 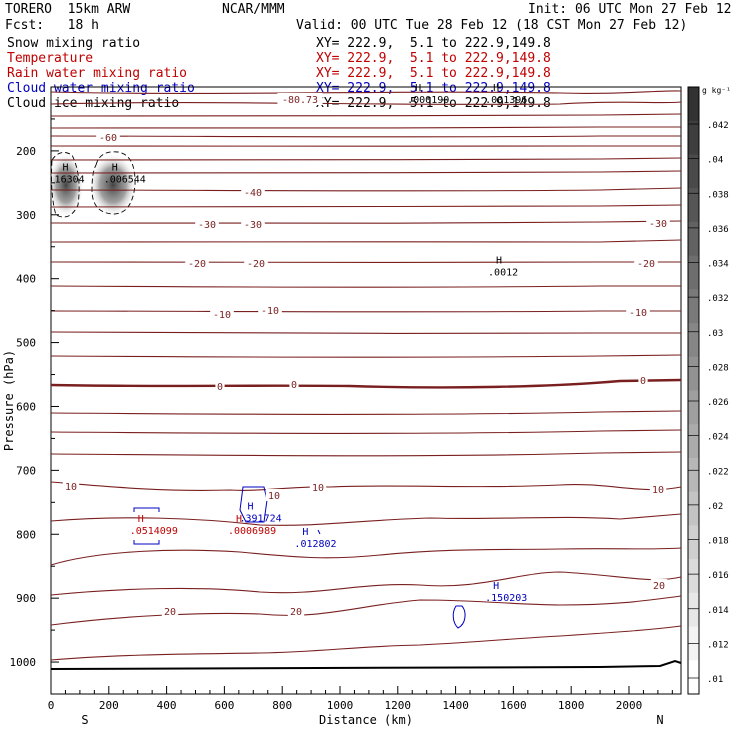 What do you see at coordinates (718, 576) in the screenshot?
I see `colorbar-tick-label: .016` at bounding box center [718, 576].